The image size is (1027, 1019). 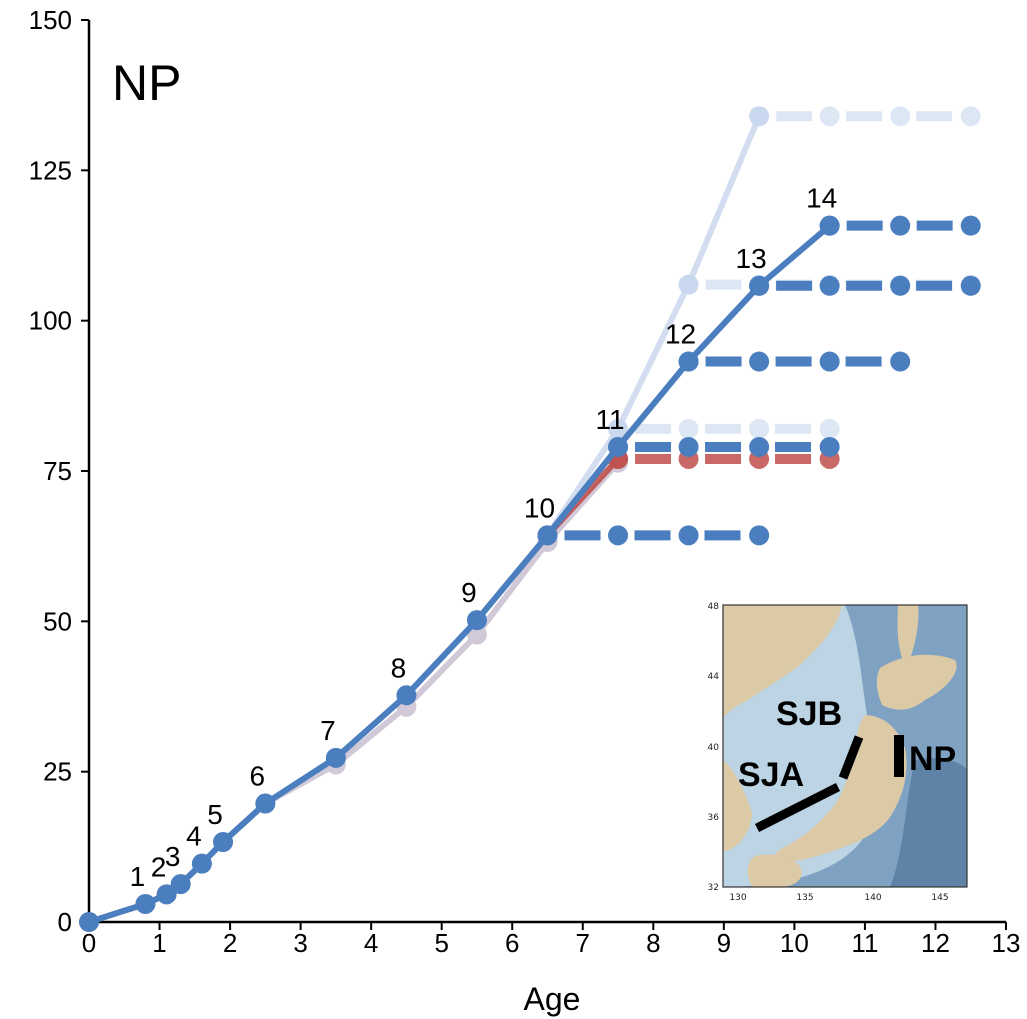 I want to click on stage-label: 5, so click(x=215, y=814).